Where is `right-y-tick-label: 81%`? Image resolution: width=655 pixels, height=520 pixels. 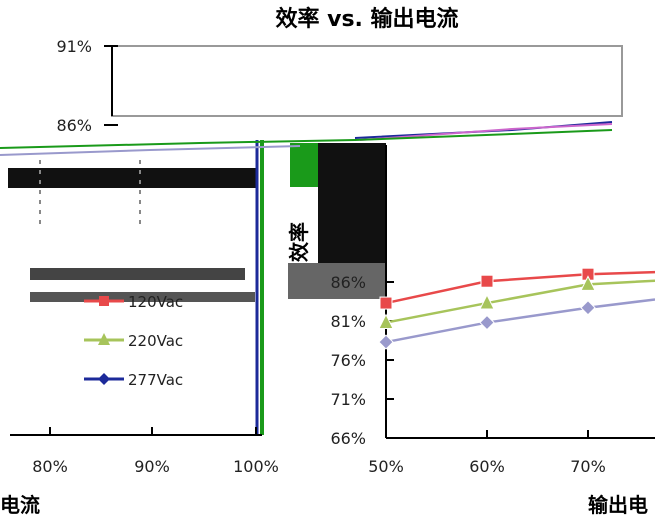 right-y-tick-label: 81% is located at coordinates (348, 321).